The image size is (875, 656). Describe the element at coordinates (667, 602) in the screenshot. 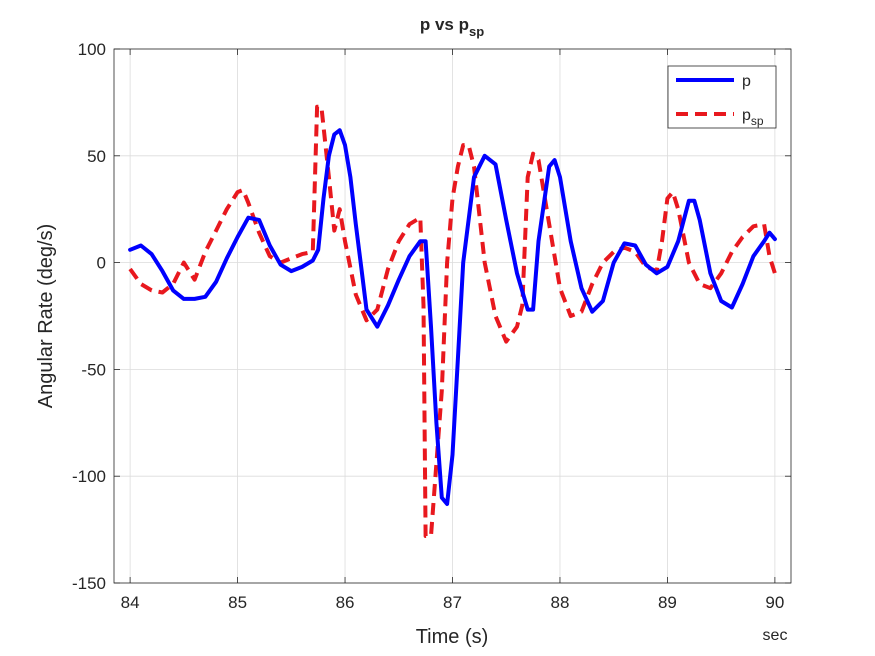

I see `x-tick-label: 89` at that location.